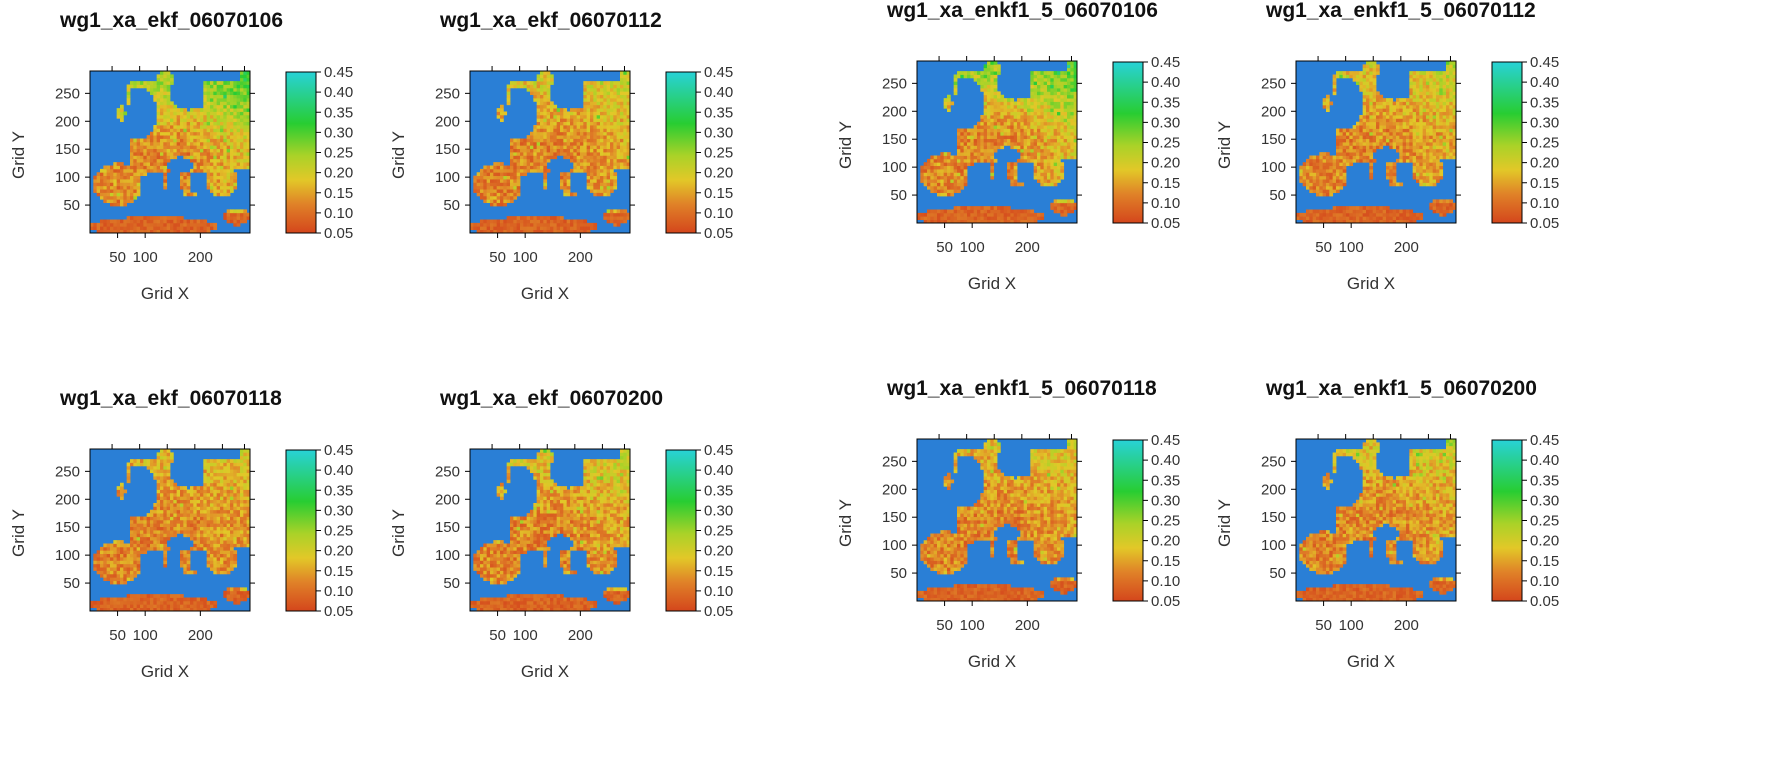 This screenshot has height=776, width=1789. Describe the element at coordinates (338, 233) in the screenshot. I see `colorbar-tick-label: 0.05` at that location.